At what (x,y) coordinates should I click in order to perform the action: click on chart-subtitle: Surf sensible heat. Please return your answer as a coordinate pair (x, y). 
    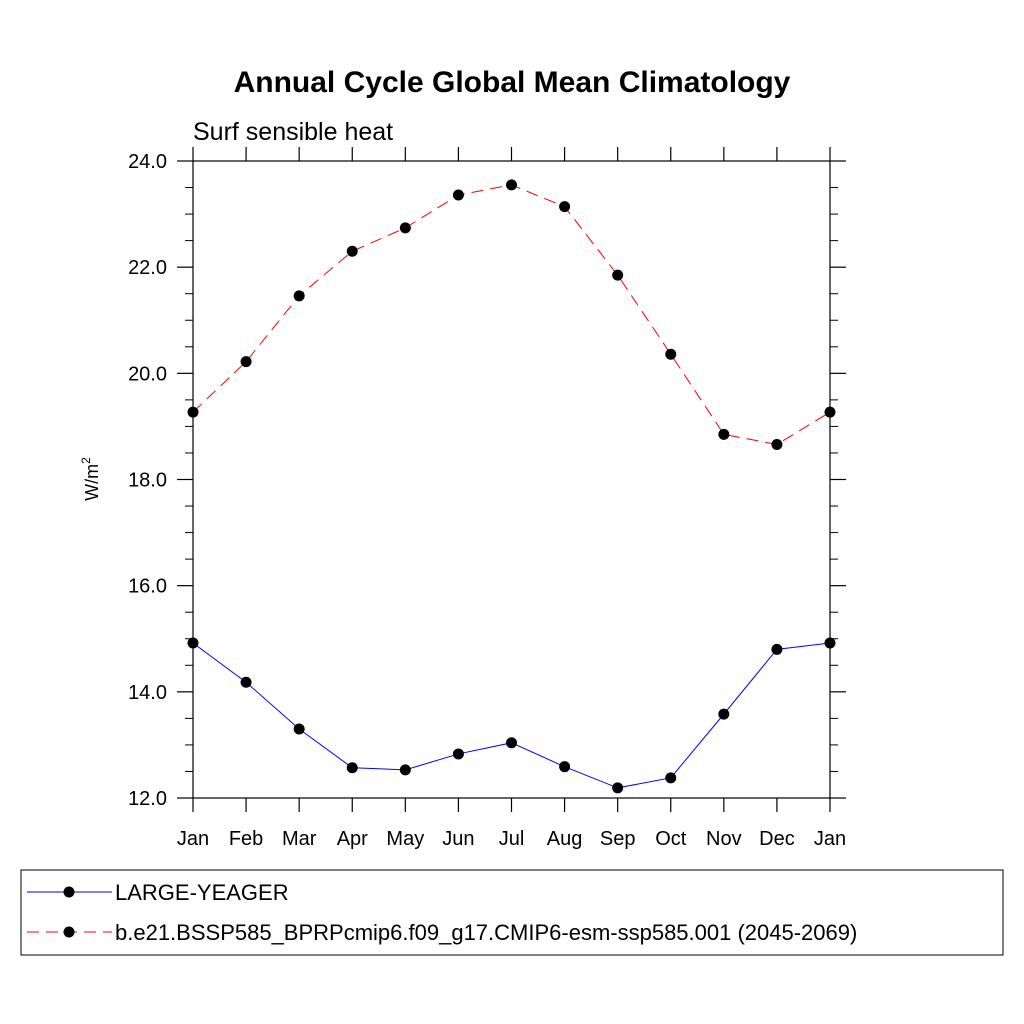
    Looking at the image, I should click on (293, 132).